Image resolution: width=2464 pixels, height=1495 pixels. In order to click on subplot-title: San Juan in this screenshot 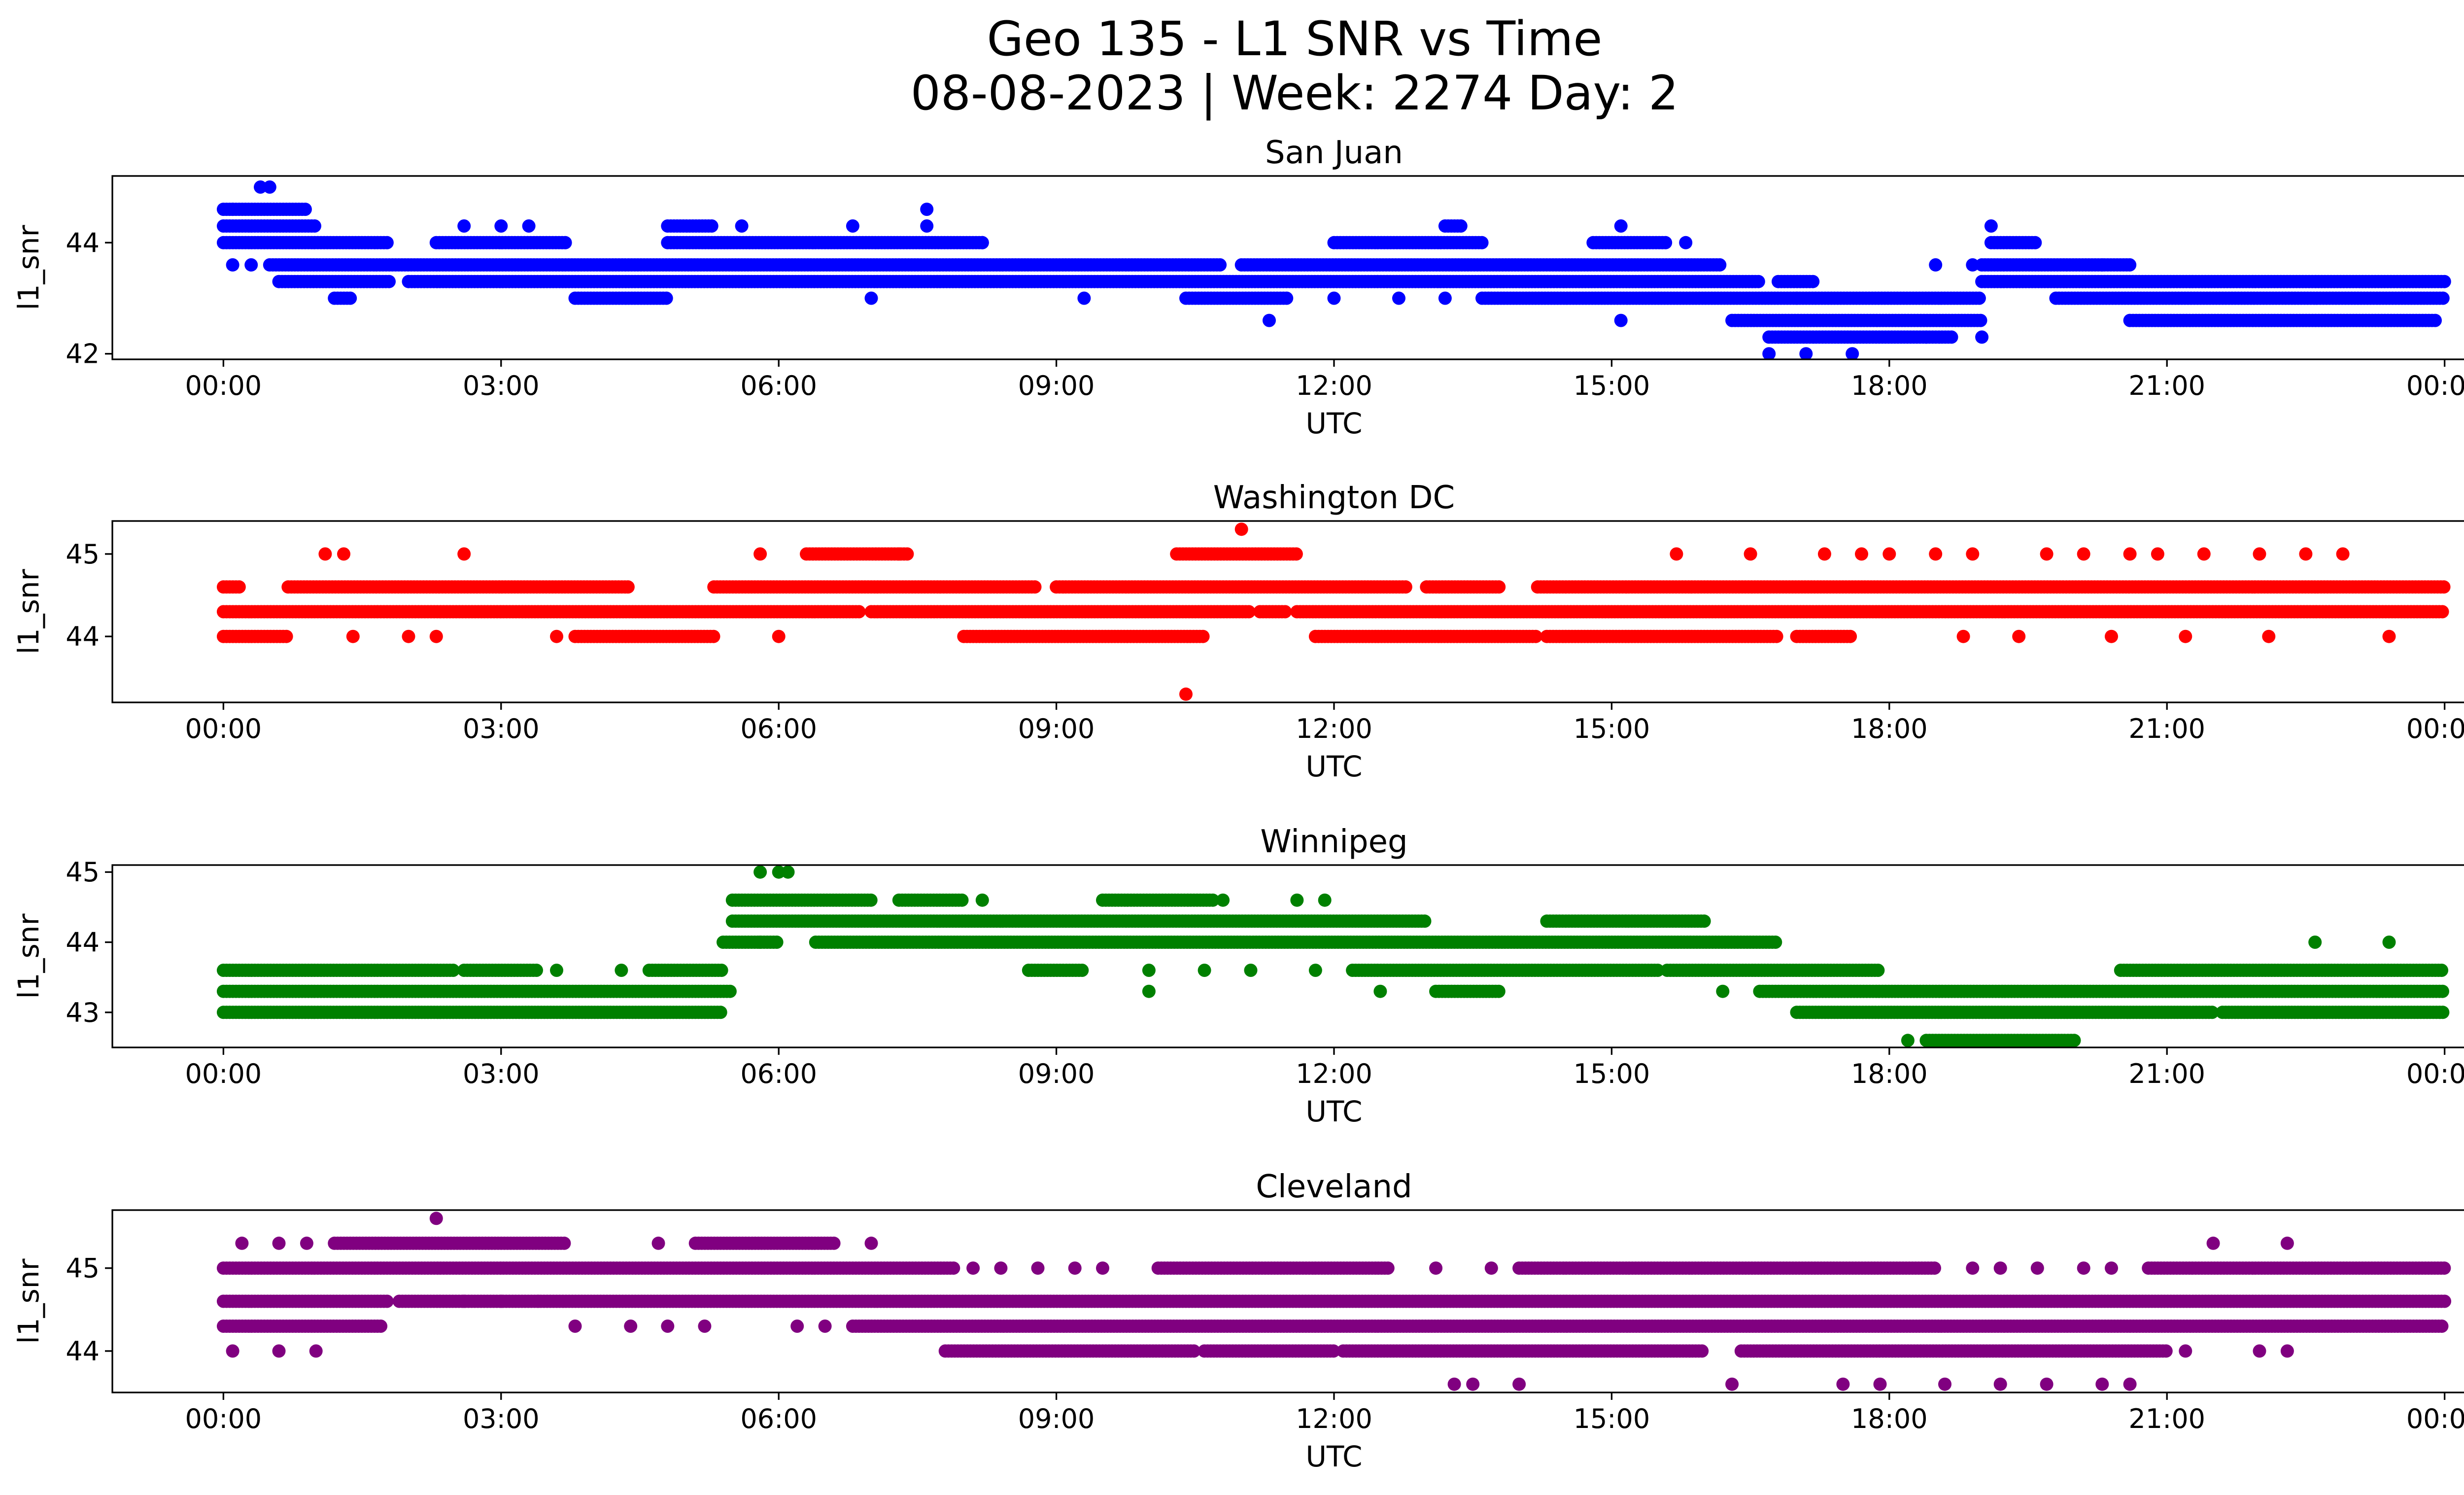, I will do `click(1334, 153)`.